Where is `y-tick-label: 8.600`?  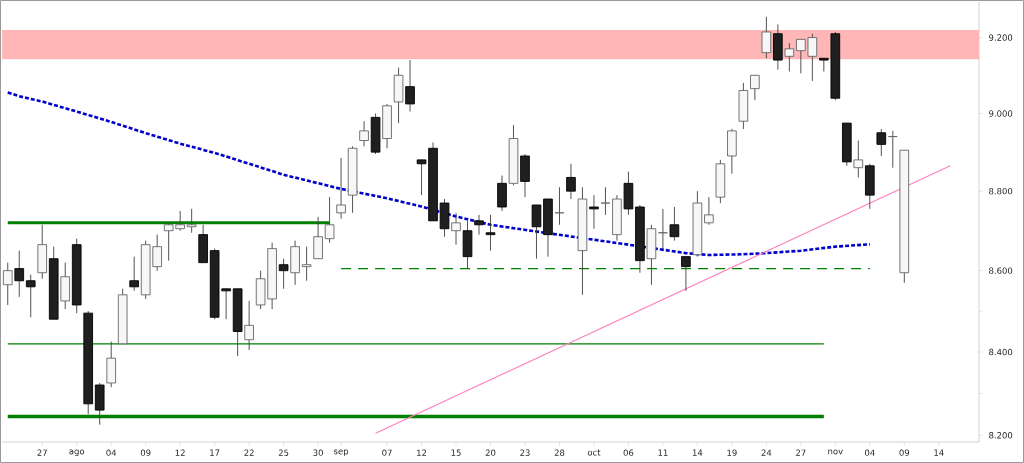 y-tick-label: 8.600 is located at coordinates (1001, 270).